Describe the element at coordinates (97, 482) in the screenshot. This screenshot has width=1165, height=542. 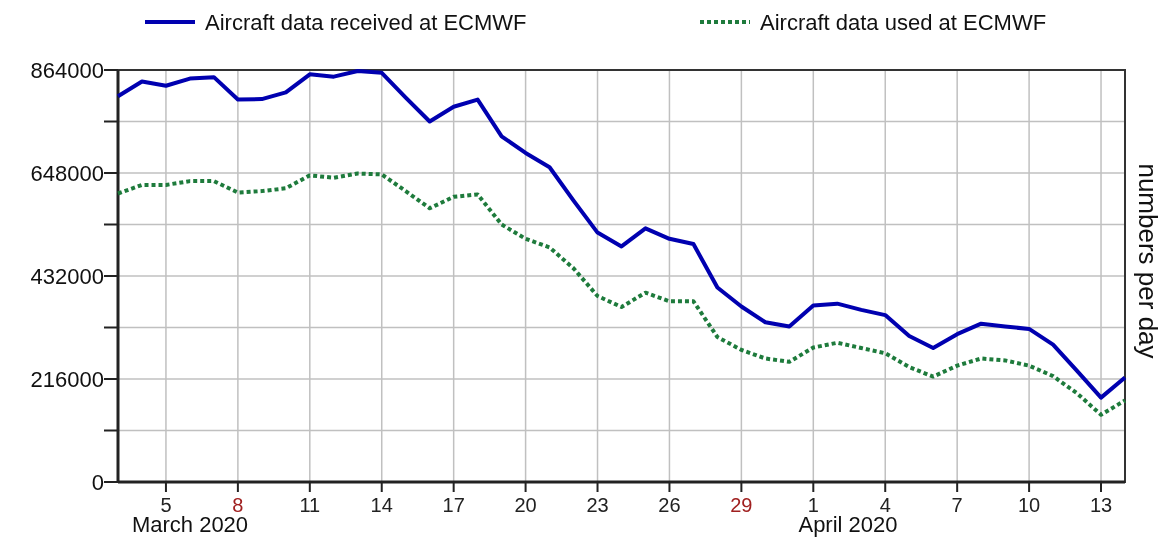
I see `y-tick-label: 0` at that location.